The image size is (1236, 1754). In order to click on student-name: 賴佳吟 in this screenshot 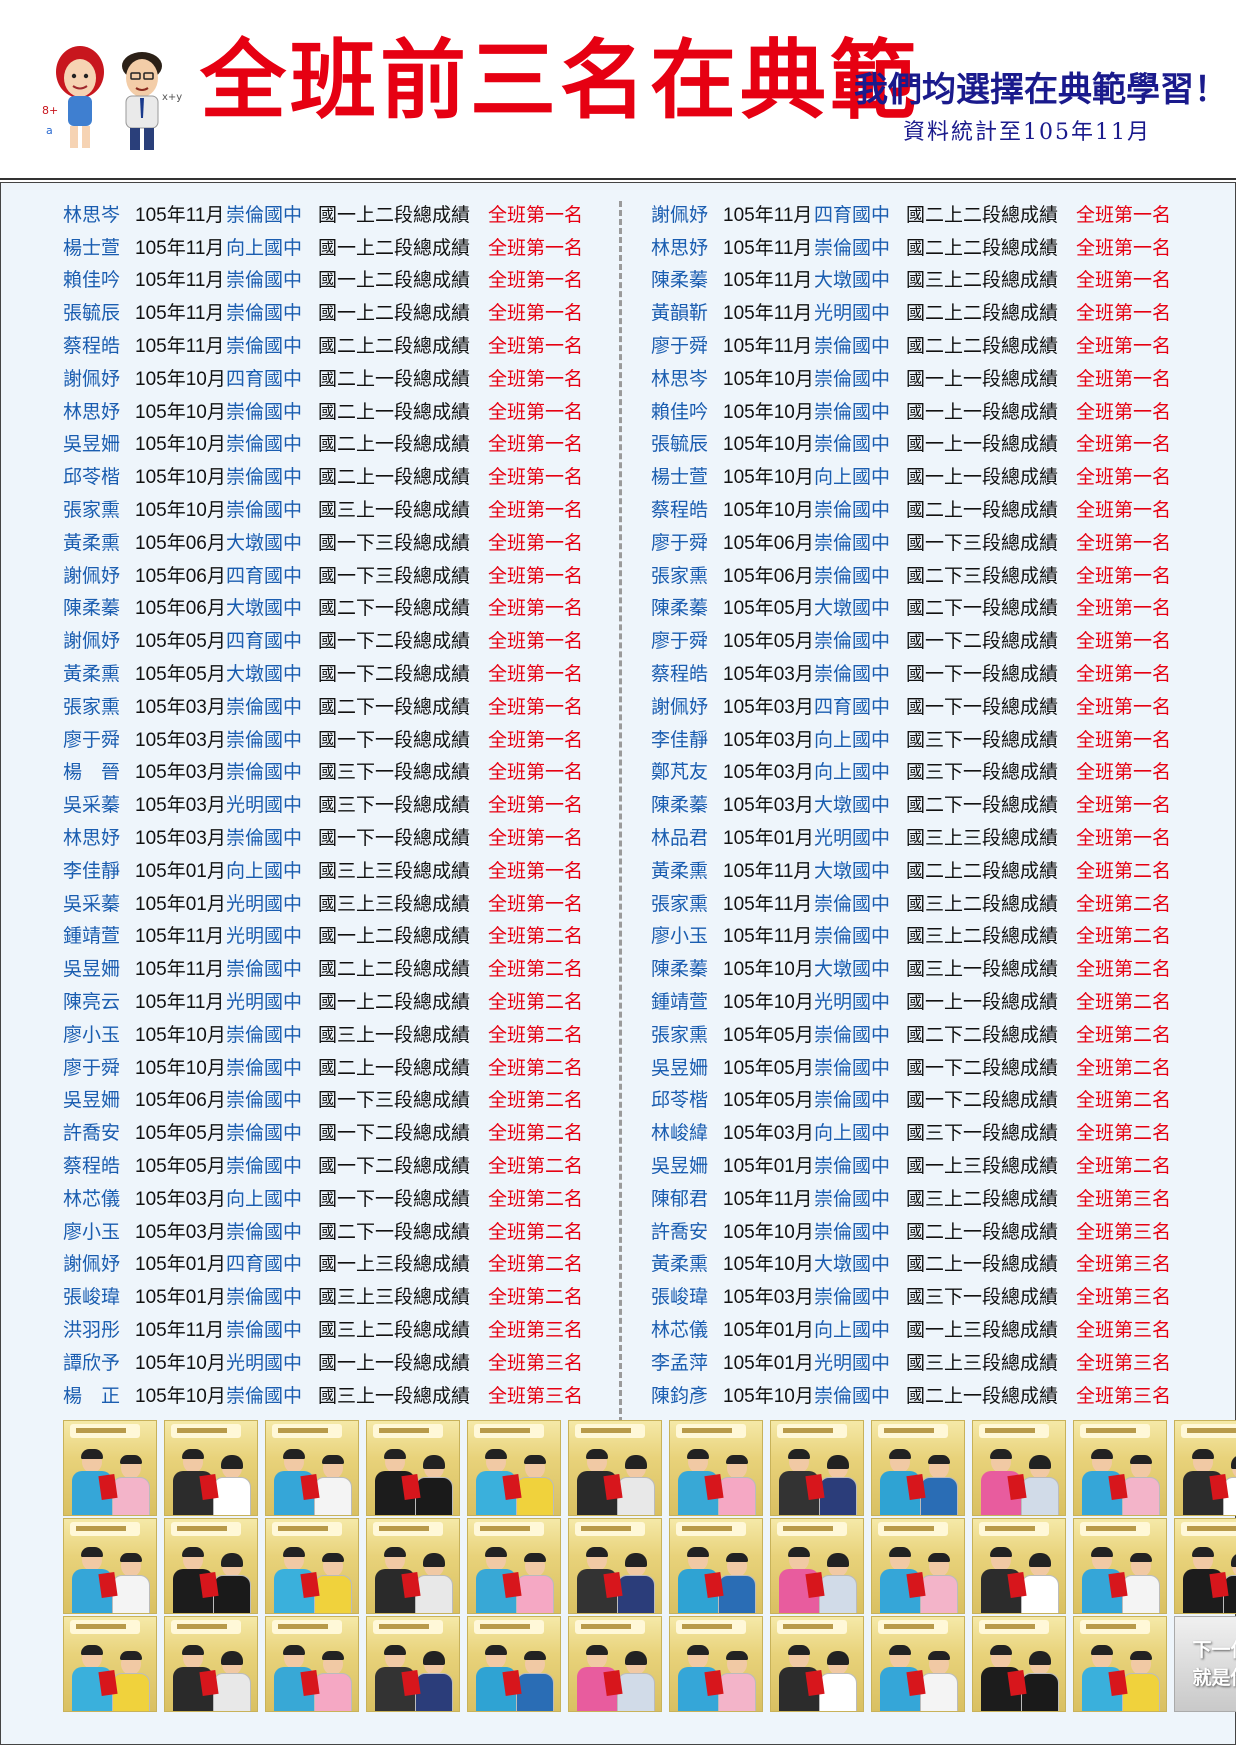, I will do `click(680, 412)`.